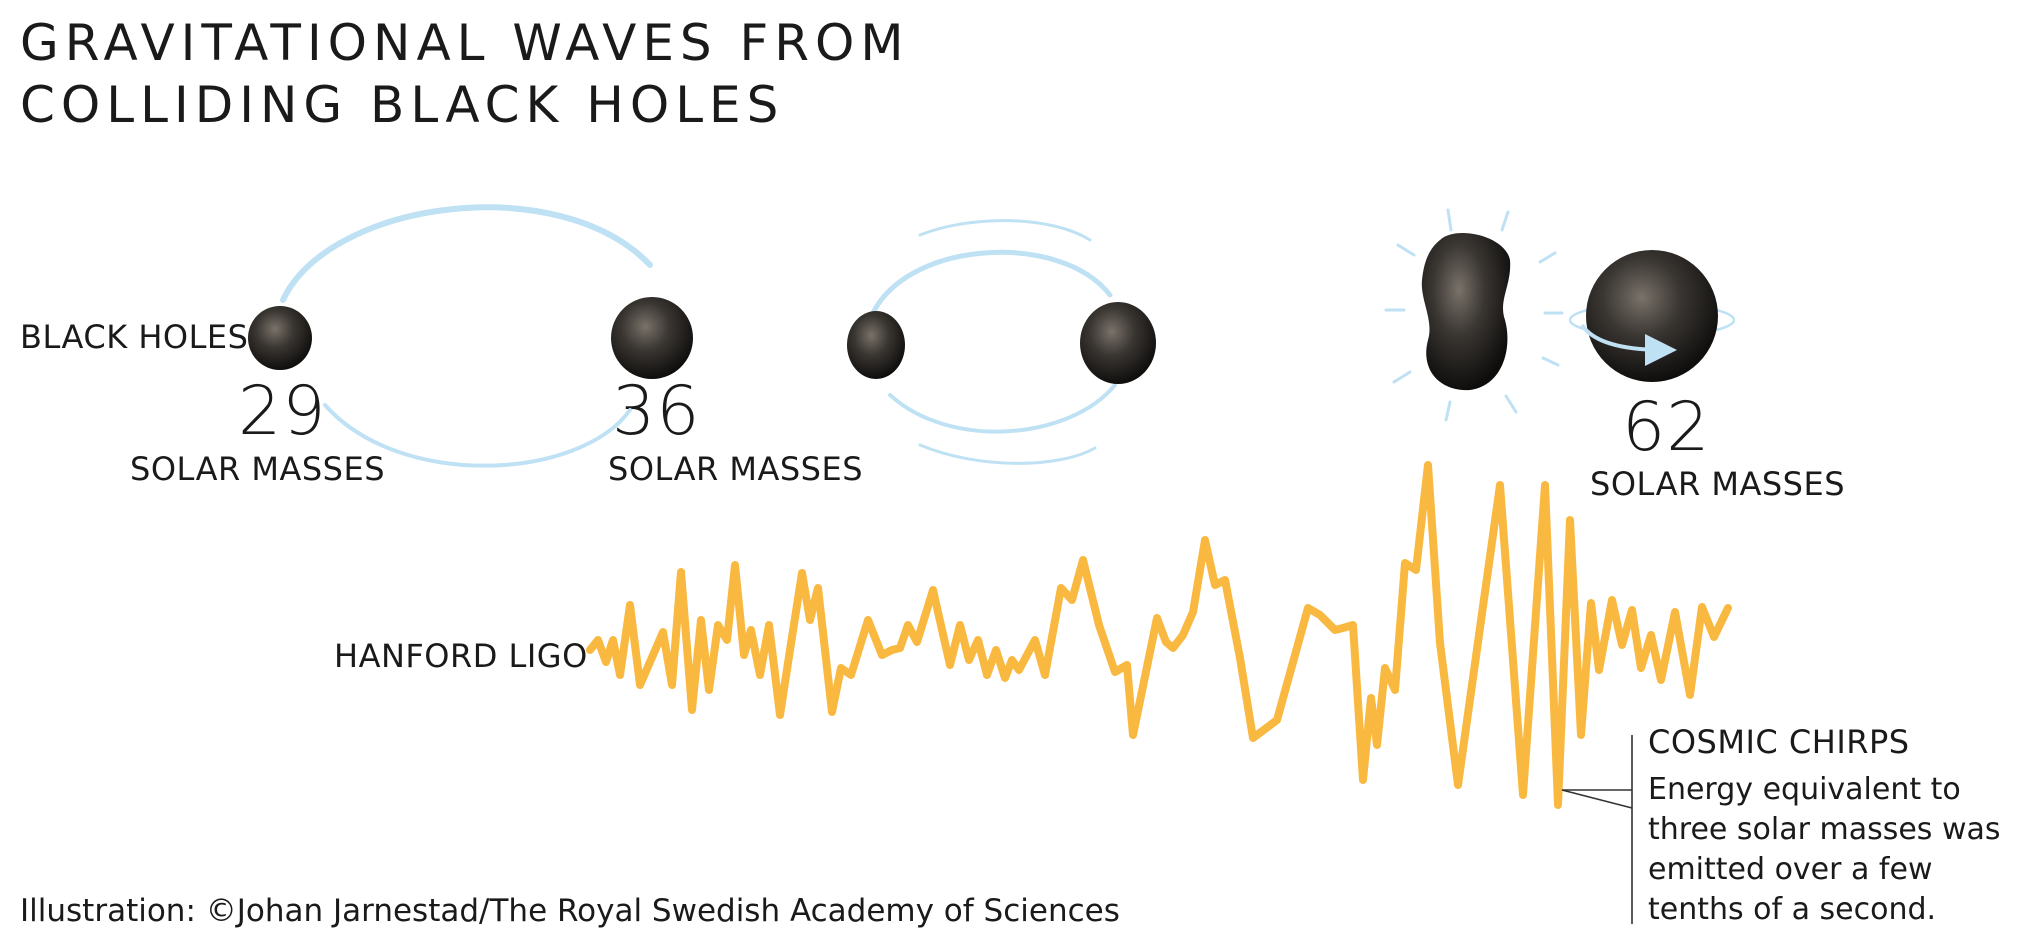  I want to click on detector-label: HANFORD LIGO, so click(461, 656).